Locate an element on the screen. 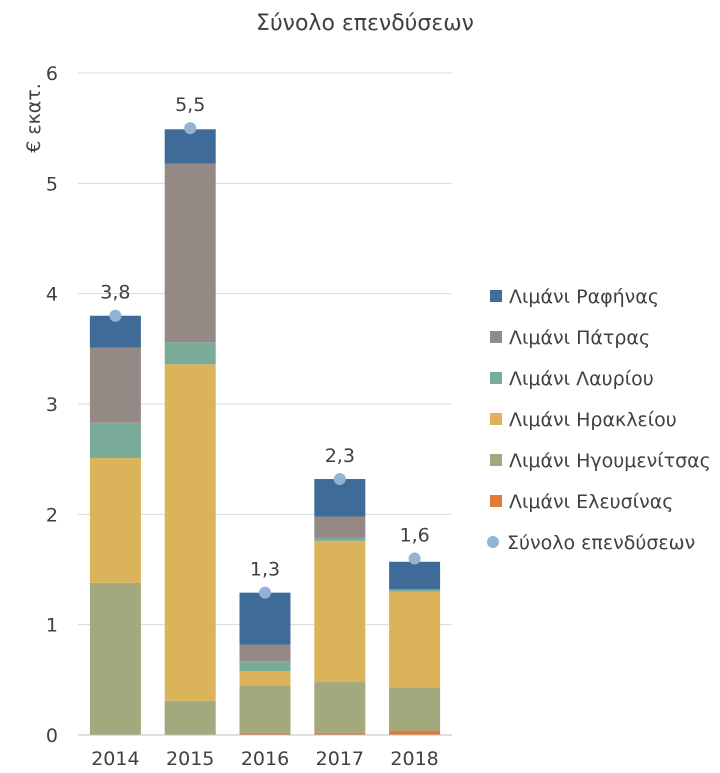 Image resolution: width=720 pixels, height=773 pixels. y-tick-label: 5 is located at coordinates (52, 184).